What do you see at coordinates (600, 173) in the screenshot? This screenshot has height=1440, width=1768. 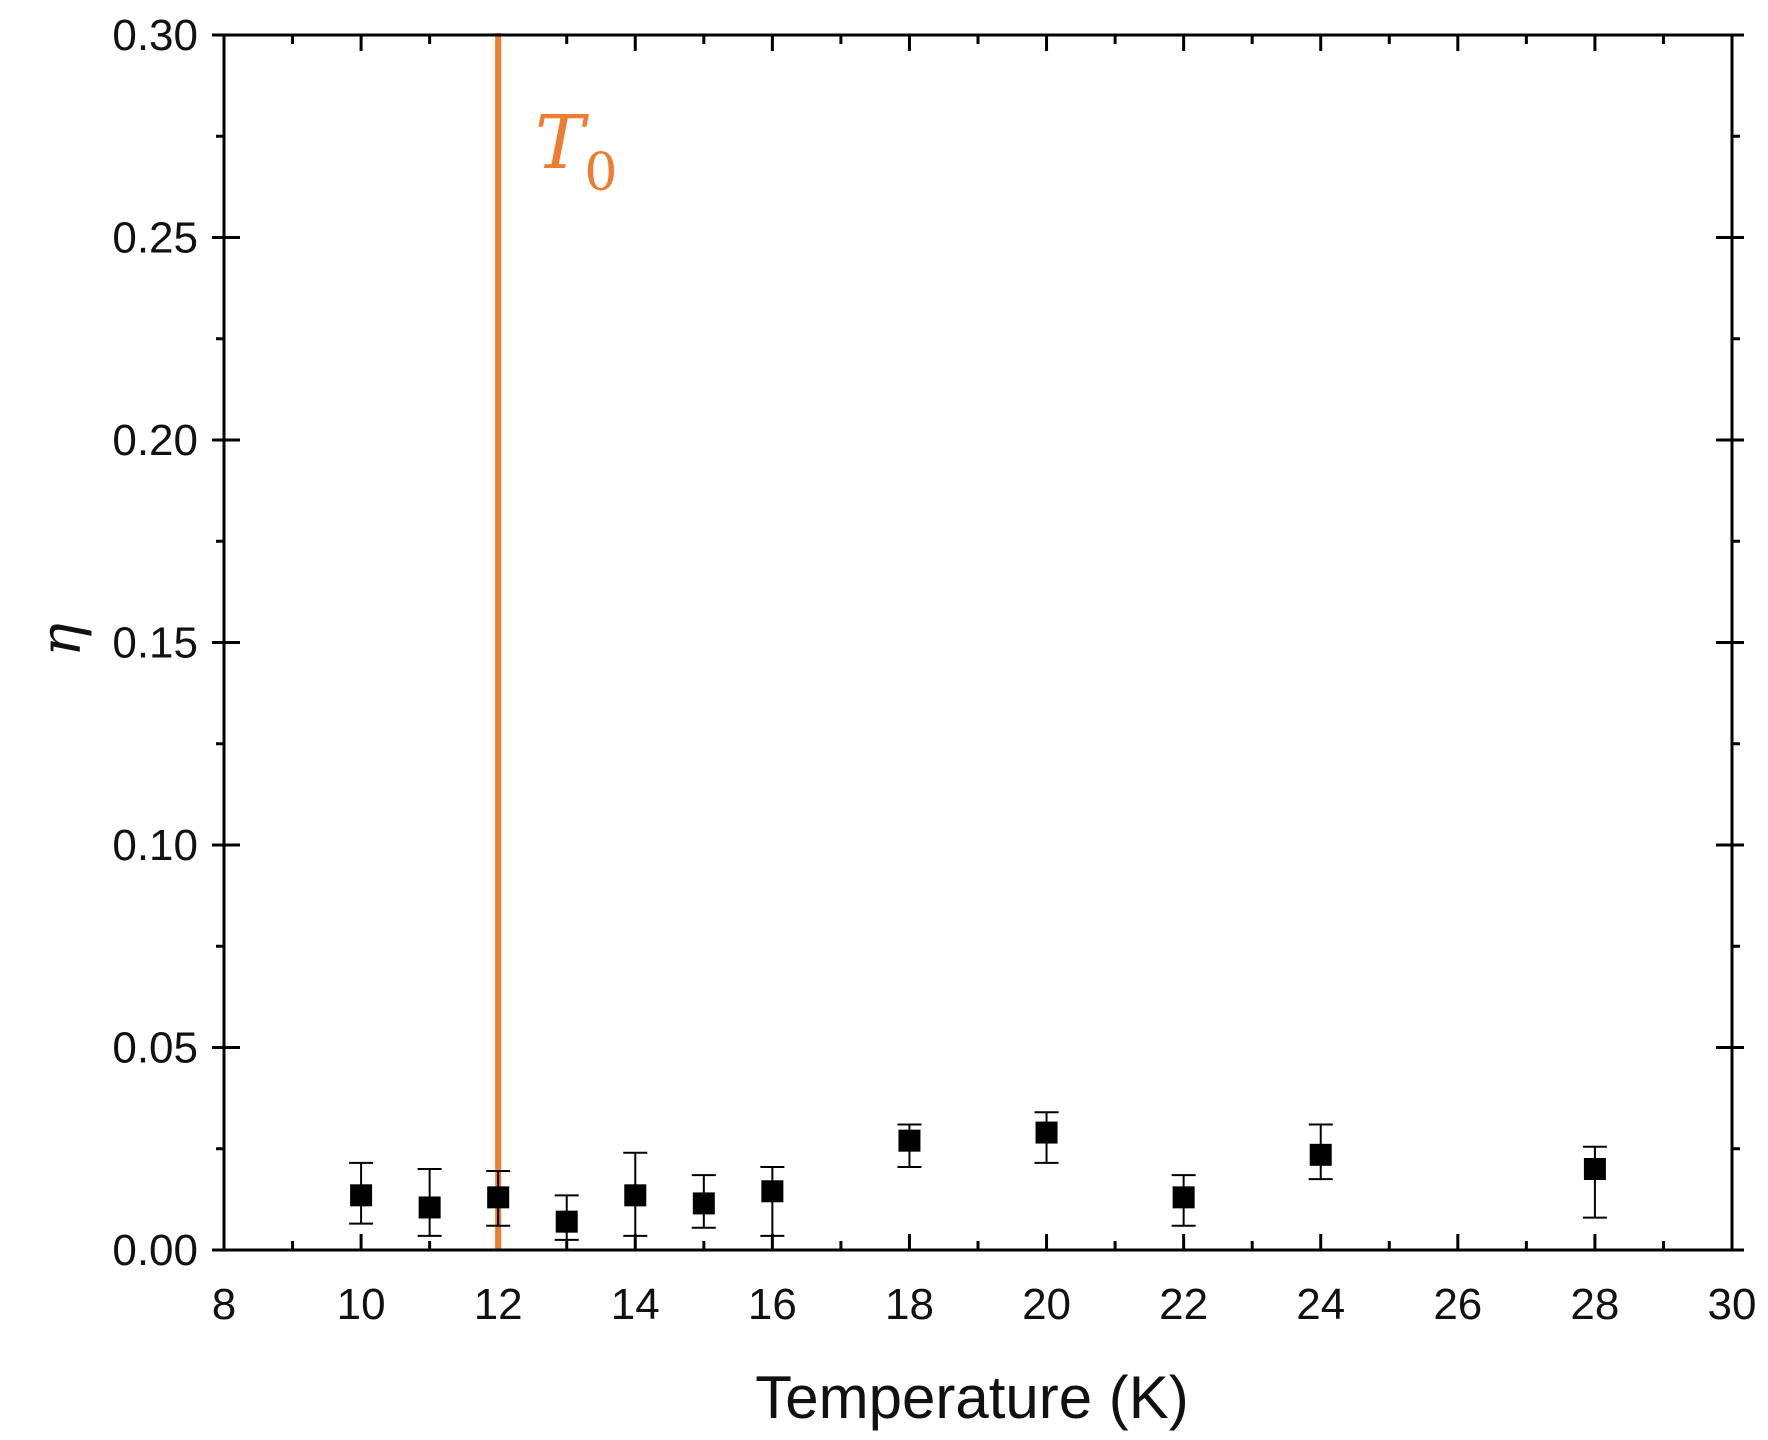 I see `t0-annotation-subscript: 0` at bounding box center [600, 173].